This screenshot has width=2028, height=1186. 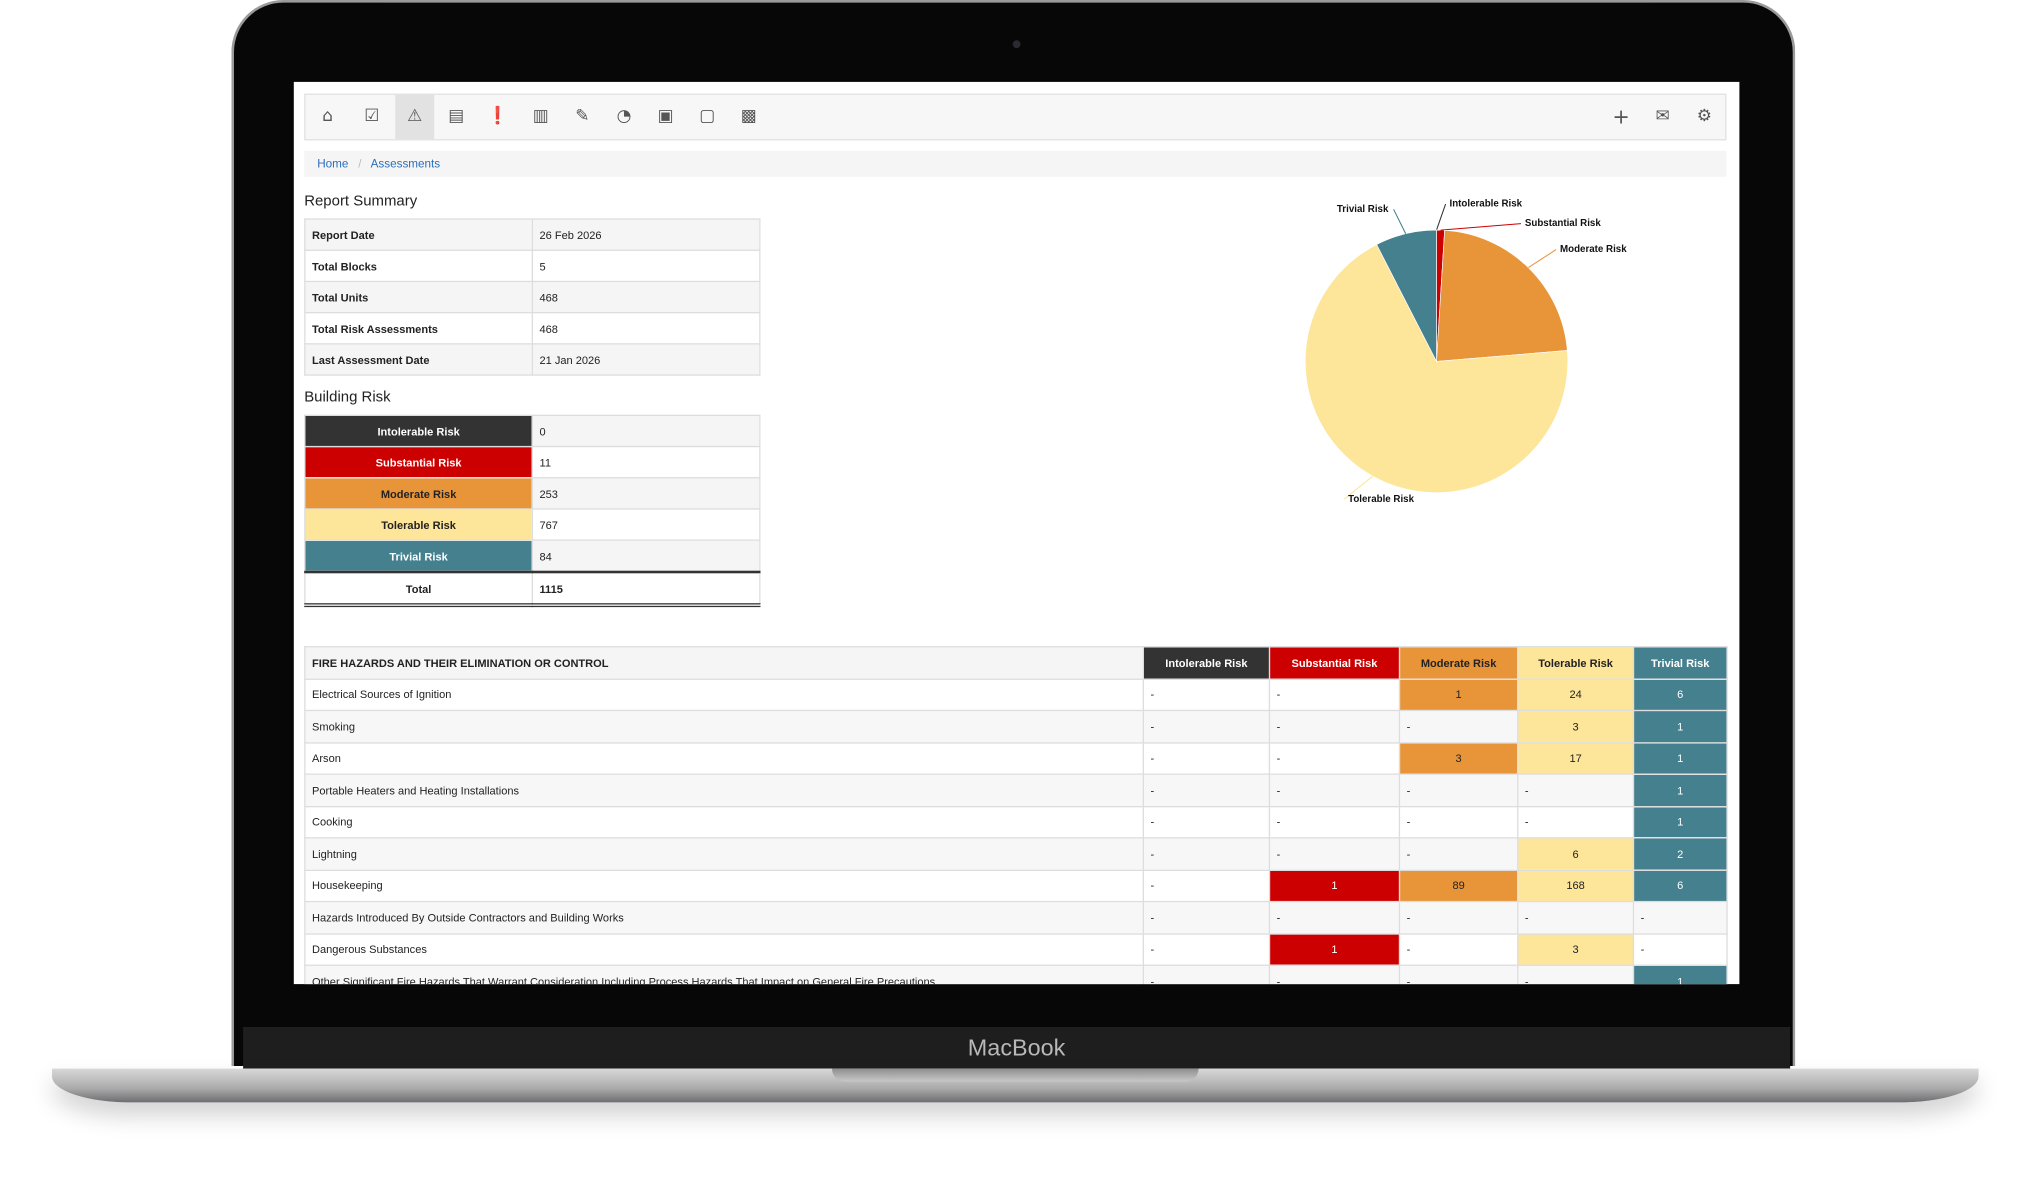 I want to click on hazard-count: 168, so click(x=1576, y=886).